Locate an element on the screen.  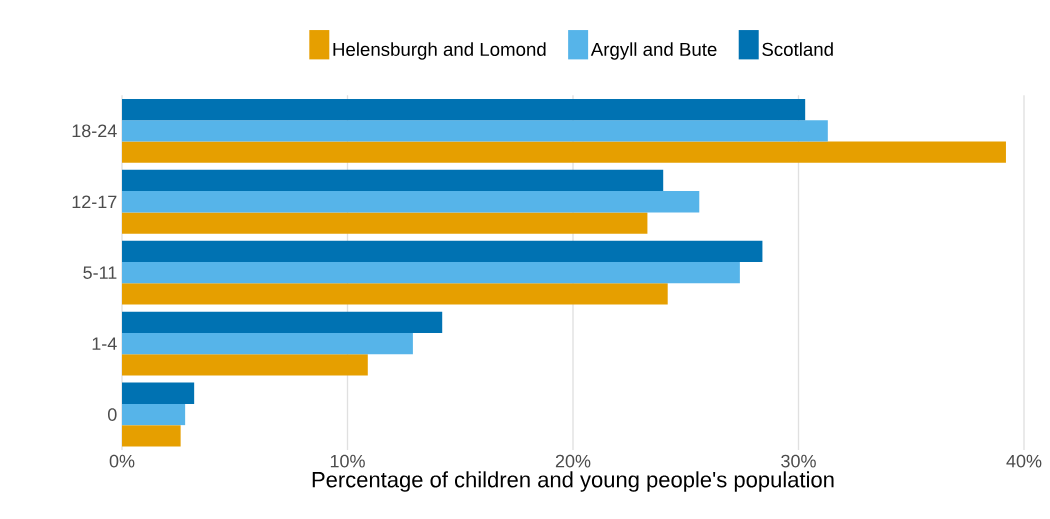
y-tick-label: 12-17 is located at coordinates (94, 202).